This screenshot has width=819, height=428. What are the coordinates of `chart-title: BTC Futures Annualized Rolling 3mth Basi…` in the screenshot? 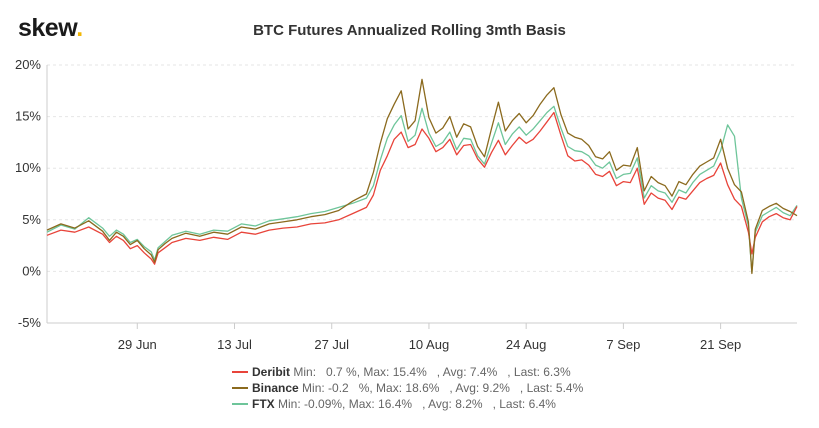 It's located at (409, 30).